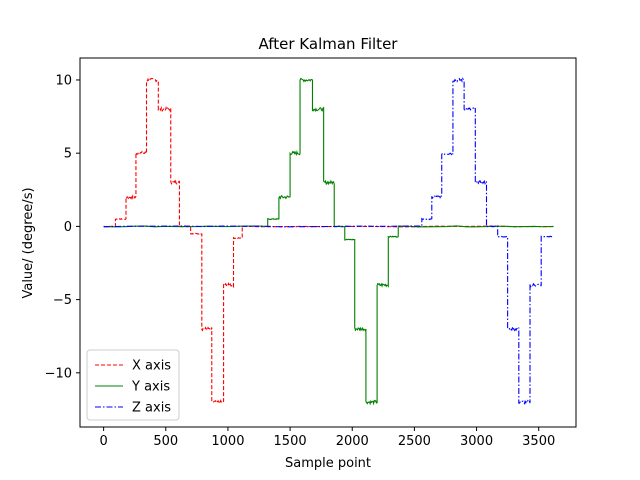 This screenshot has width=640, height=480. I want to click on x-tick-label: 0, so click(103, 441).